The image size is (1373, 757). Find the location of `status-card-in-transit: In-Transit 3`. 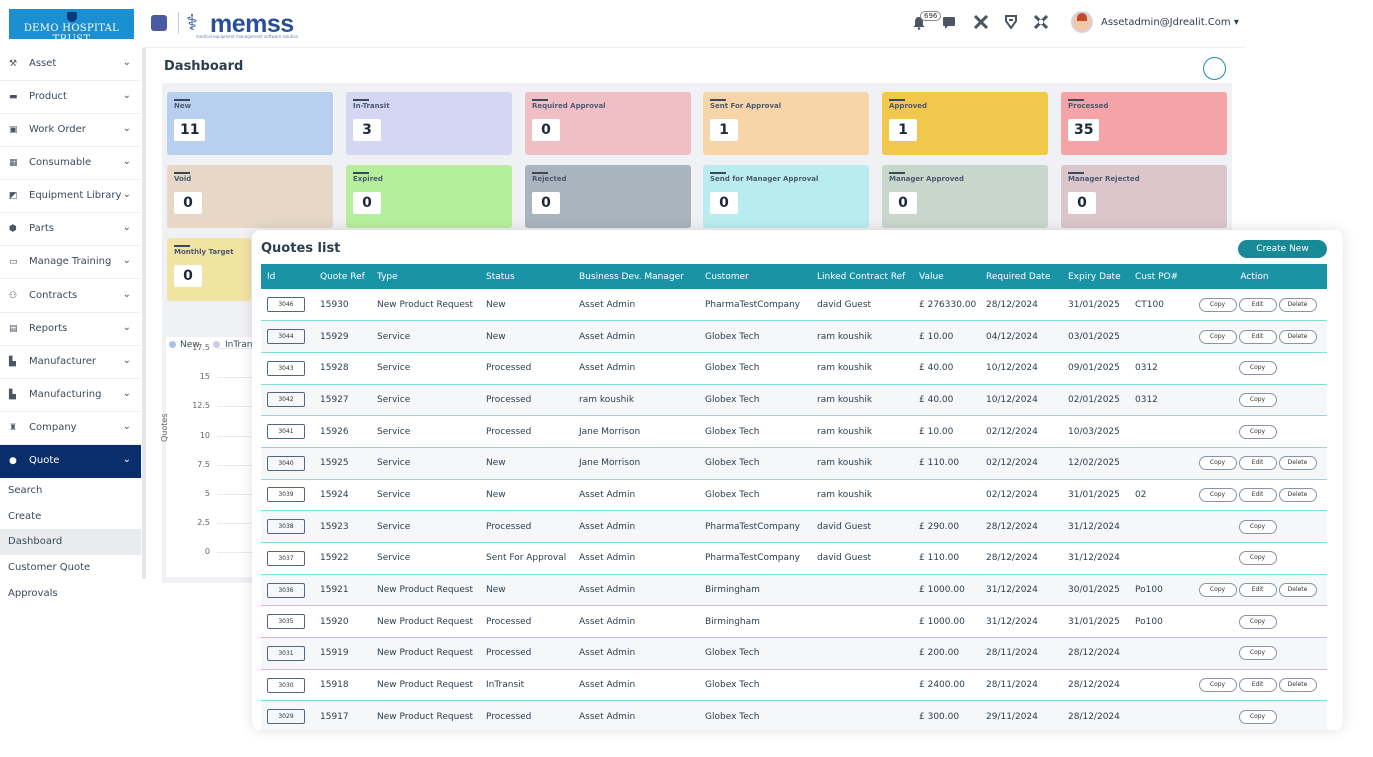

status-card-in-transit: In-Transit 3 is located at coordinates (429, 123).